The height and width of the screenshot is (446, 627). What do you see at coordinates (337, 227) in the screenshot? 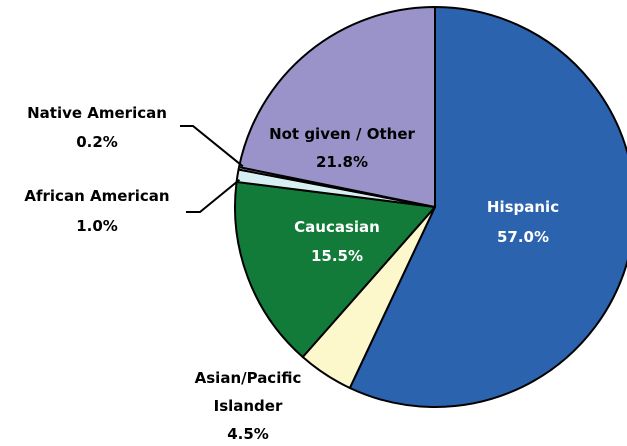
I see `label-caucasian-name: Caucasian` at bounding box center [337, 227].